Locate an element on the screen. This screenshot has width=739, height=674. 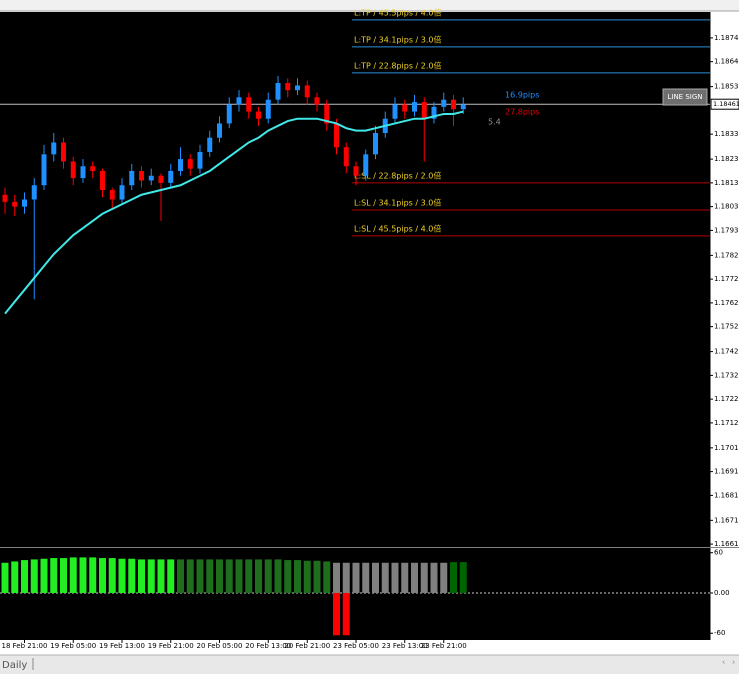
x-tick-label: 23 Feb 13:00 is located at coordinates (405, 646).